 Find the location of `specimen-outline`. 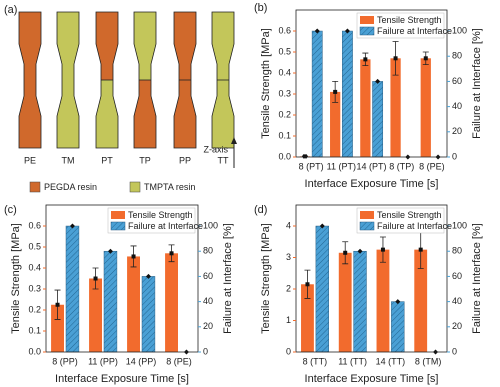

specimen-outline is located at coordinates (107, 80).